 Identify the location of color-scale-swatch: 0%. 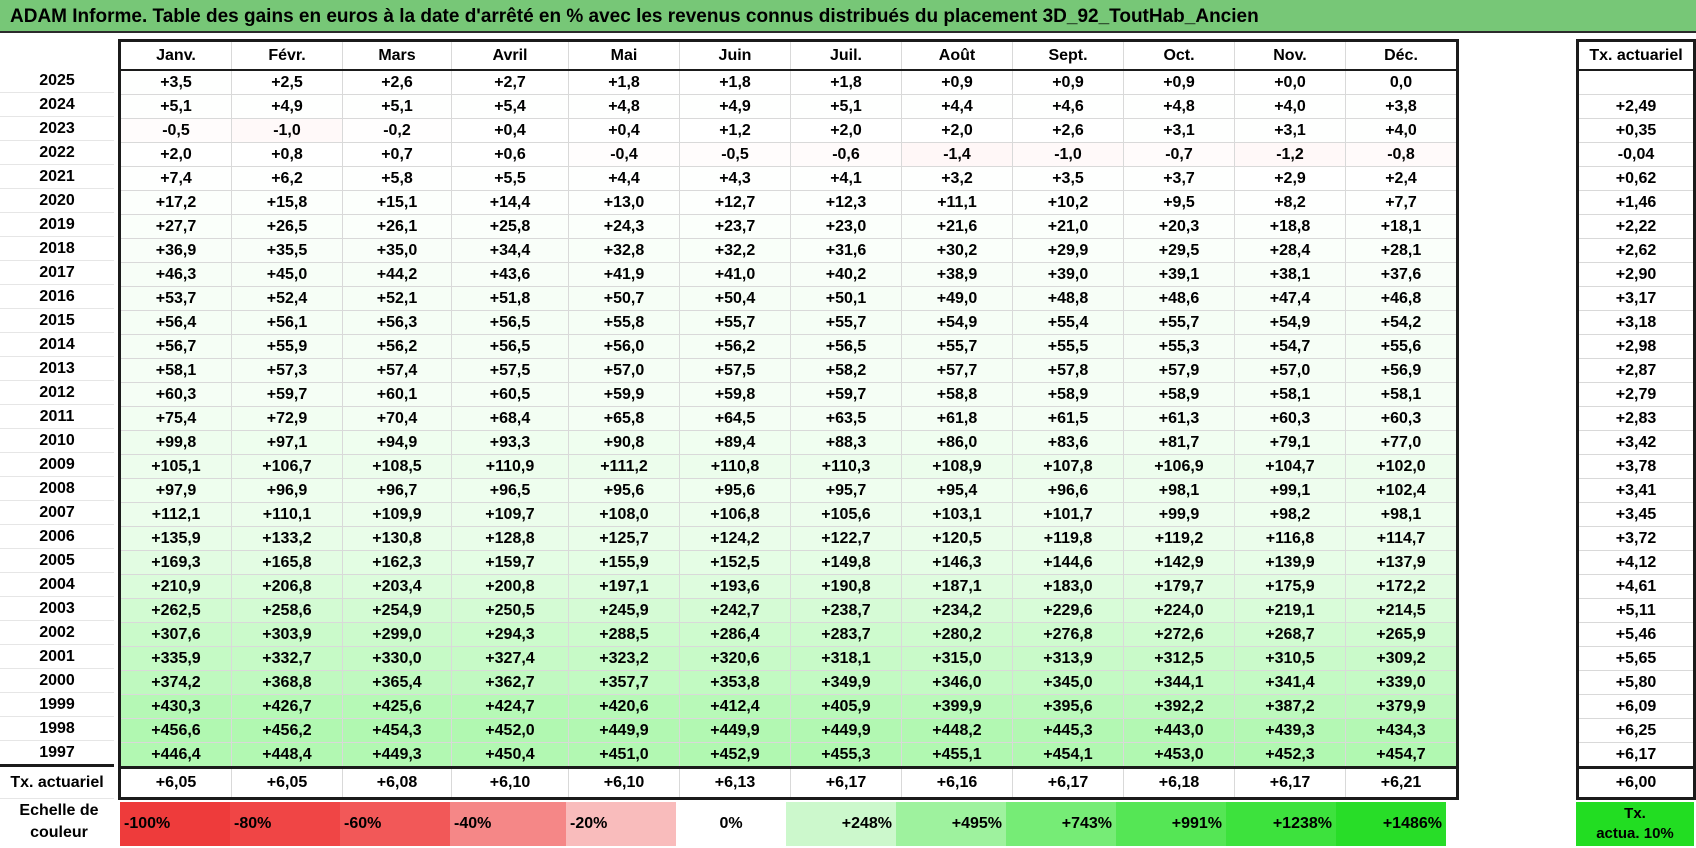
(731, 824).